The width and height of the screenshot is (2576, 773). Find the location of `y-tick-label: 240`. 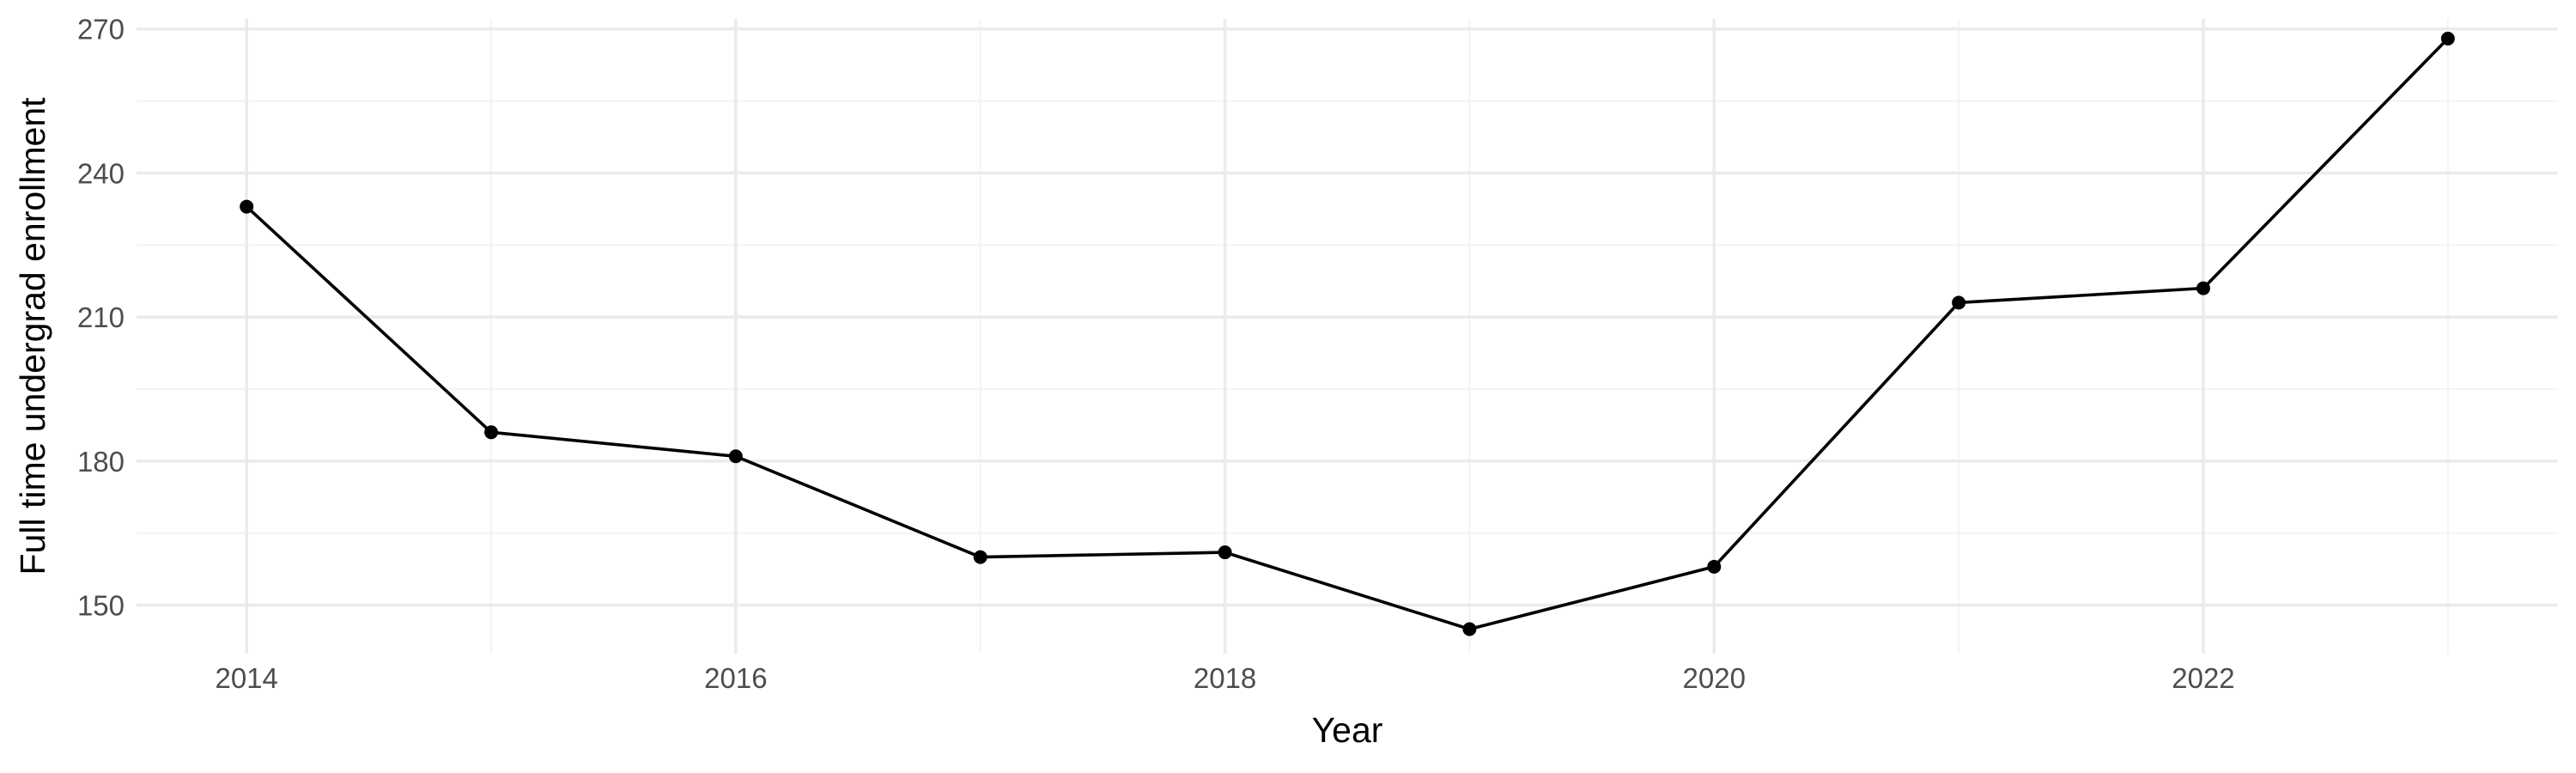

y-tick-label: 240 is located at coordinates (101, 173).